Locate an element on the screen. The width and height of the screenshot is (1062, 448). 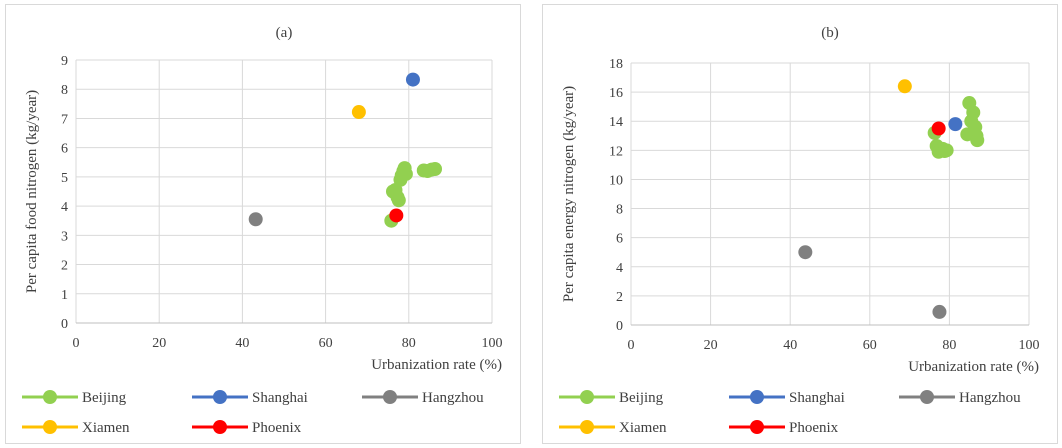
chart-title: (b) is located at coordinates (830, 33).